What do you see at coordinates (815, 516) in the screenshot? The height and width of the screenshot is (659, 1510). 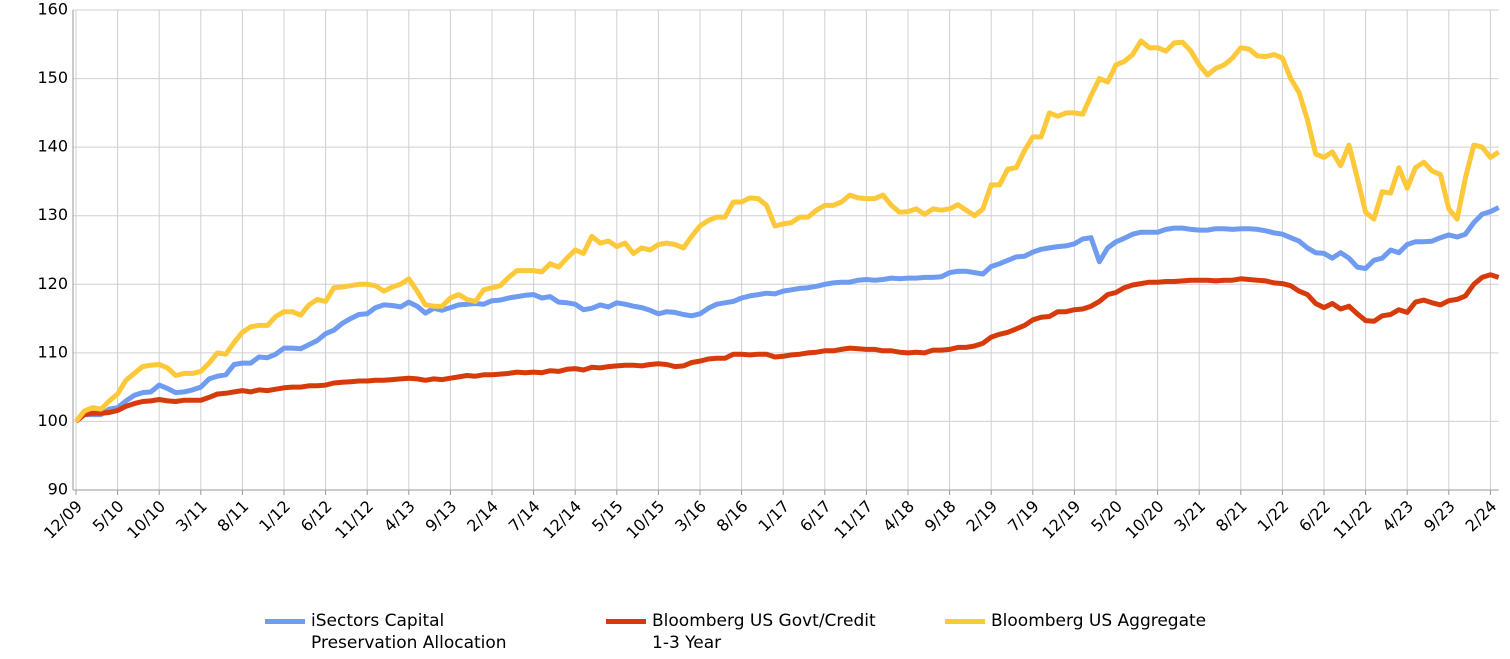 I see `x-tick-label: 6/17` at bounding box center [815, 516].